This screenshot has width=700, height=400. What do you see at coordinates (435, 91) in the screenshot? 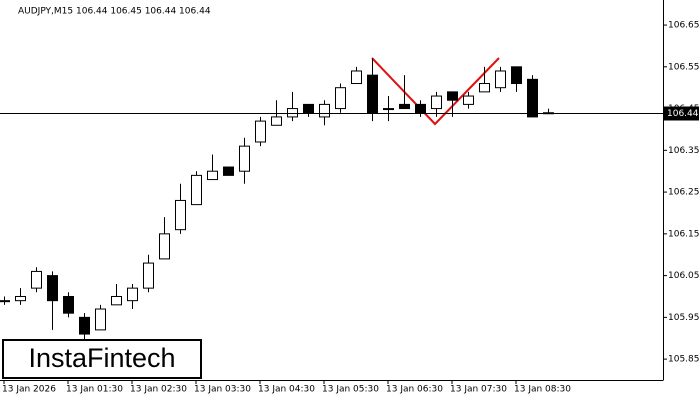
I see `double-top-pattern` at bounding box center [435, 91].